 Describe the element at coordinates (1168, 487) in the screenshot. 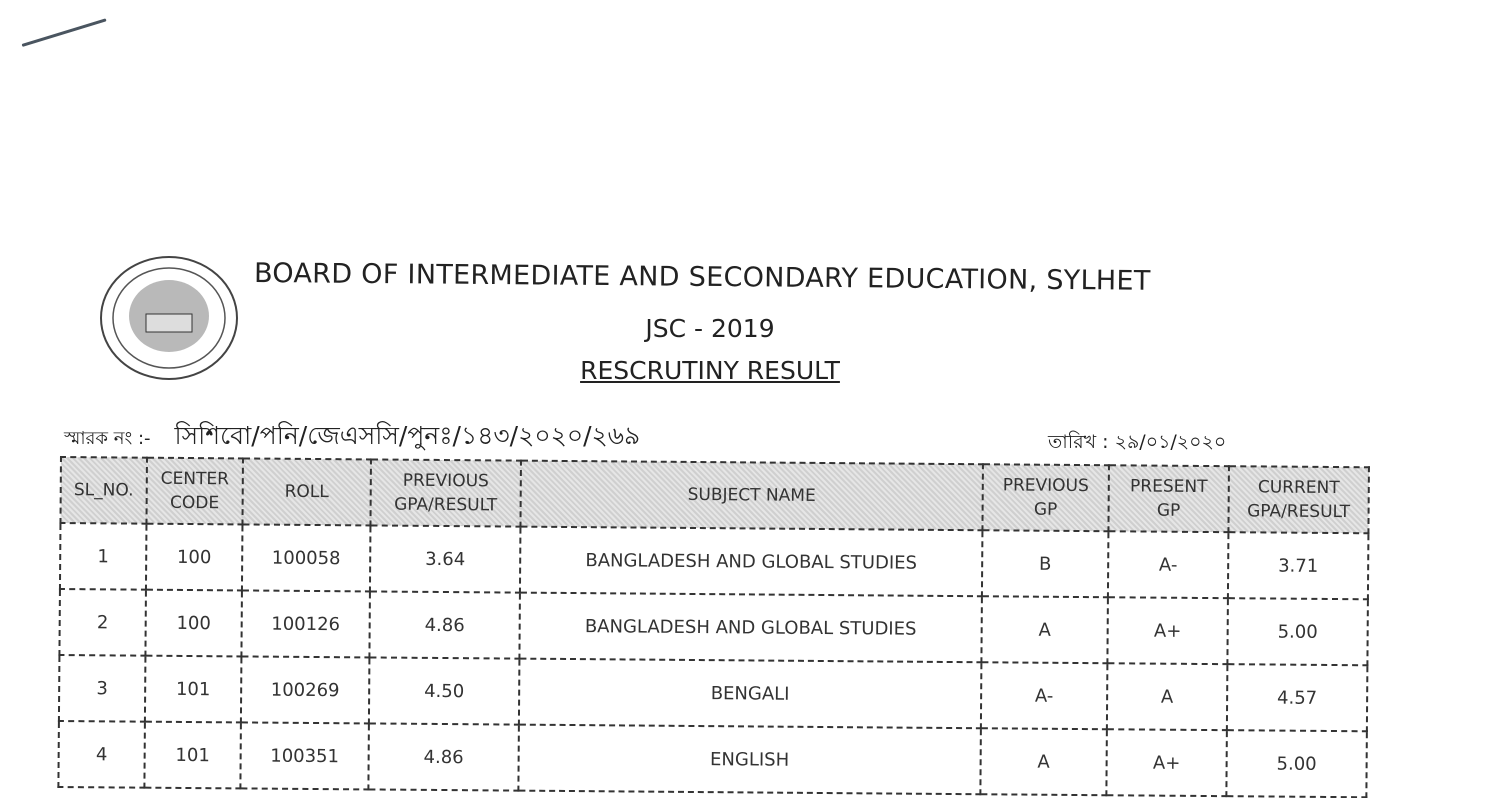

I see `column-header-text: PRESENT` at that location.